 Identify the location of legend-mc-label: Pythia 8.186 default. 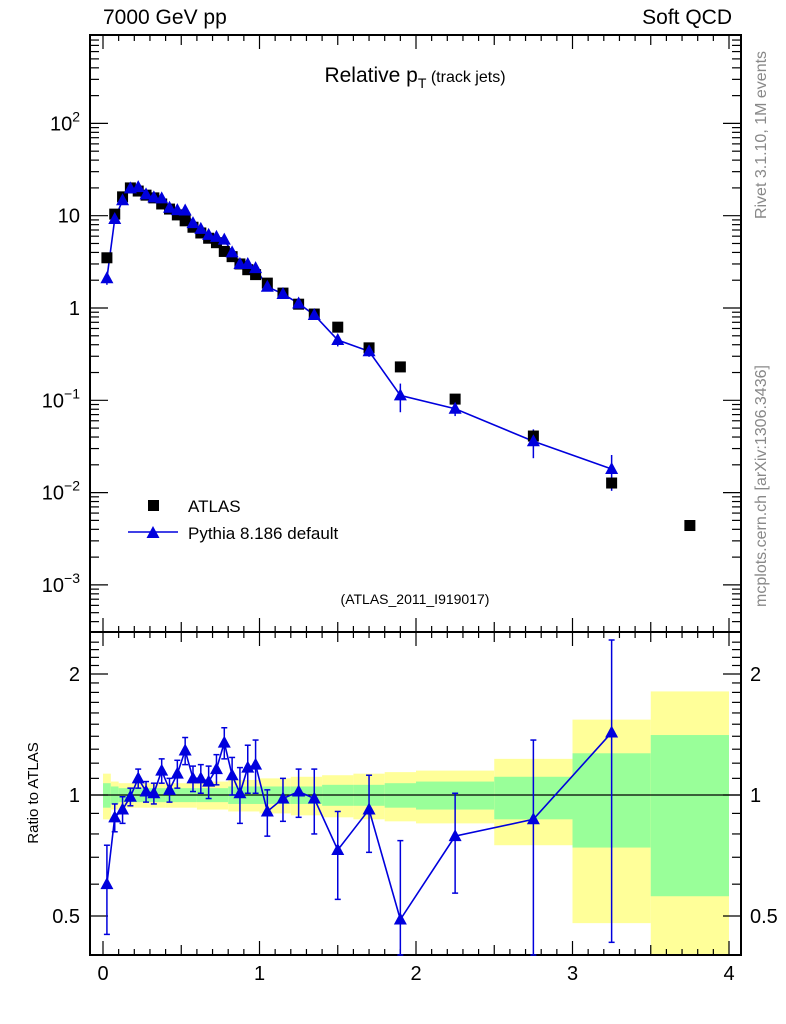
(263, 533).